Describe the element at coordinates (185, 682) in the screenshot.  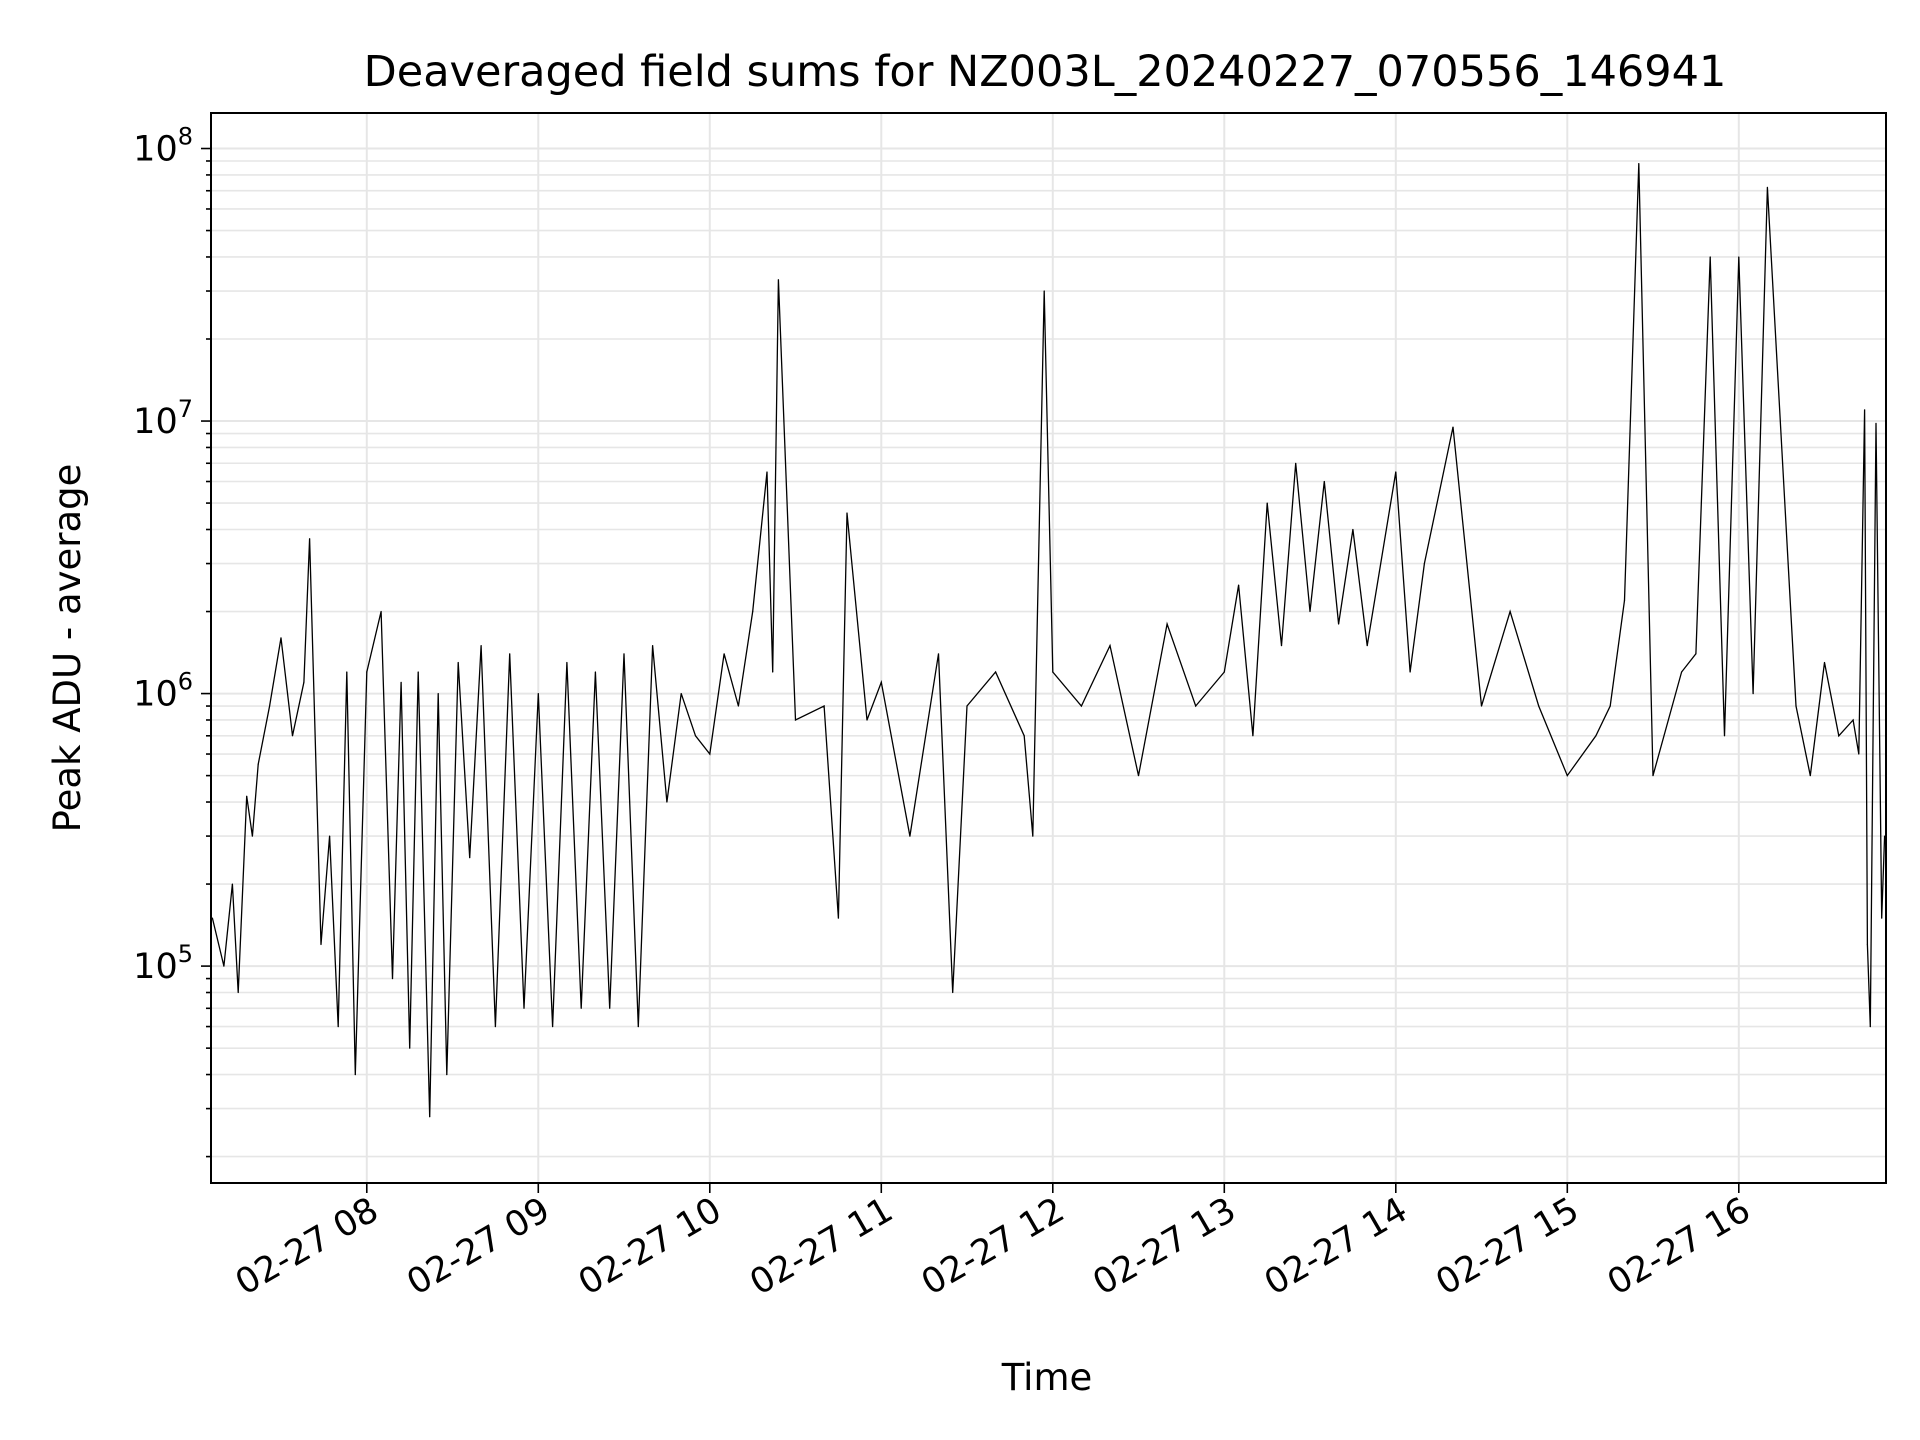
I see `y-tick-exponent: 6` at that location.